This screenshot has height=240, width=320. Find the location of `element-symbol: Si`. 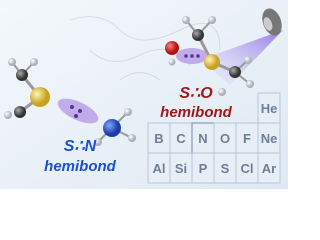

element-symbol: Si is located at coordinates (181, 168).